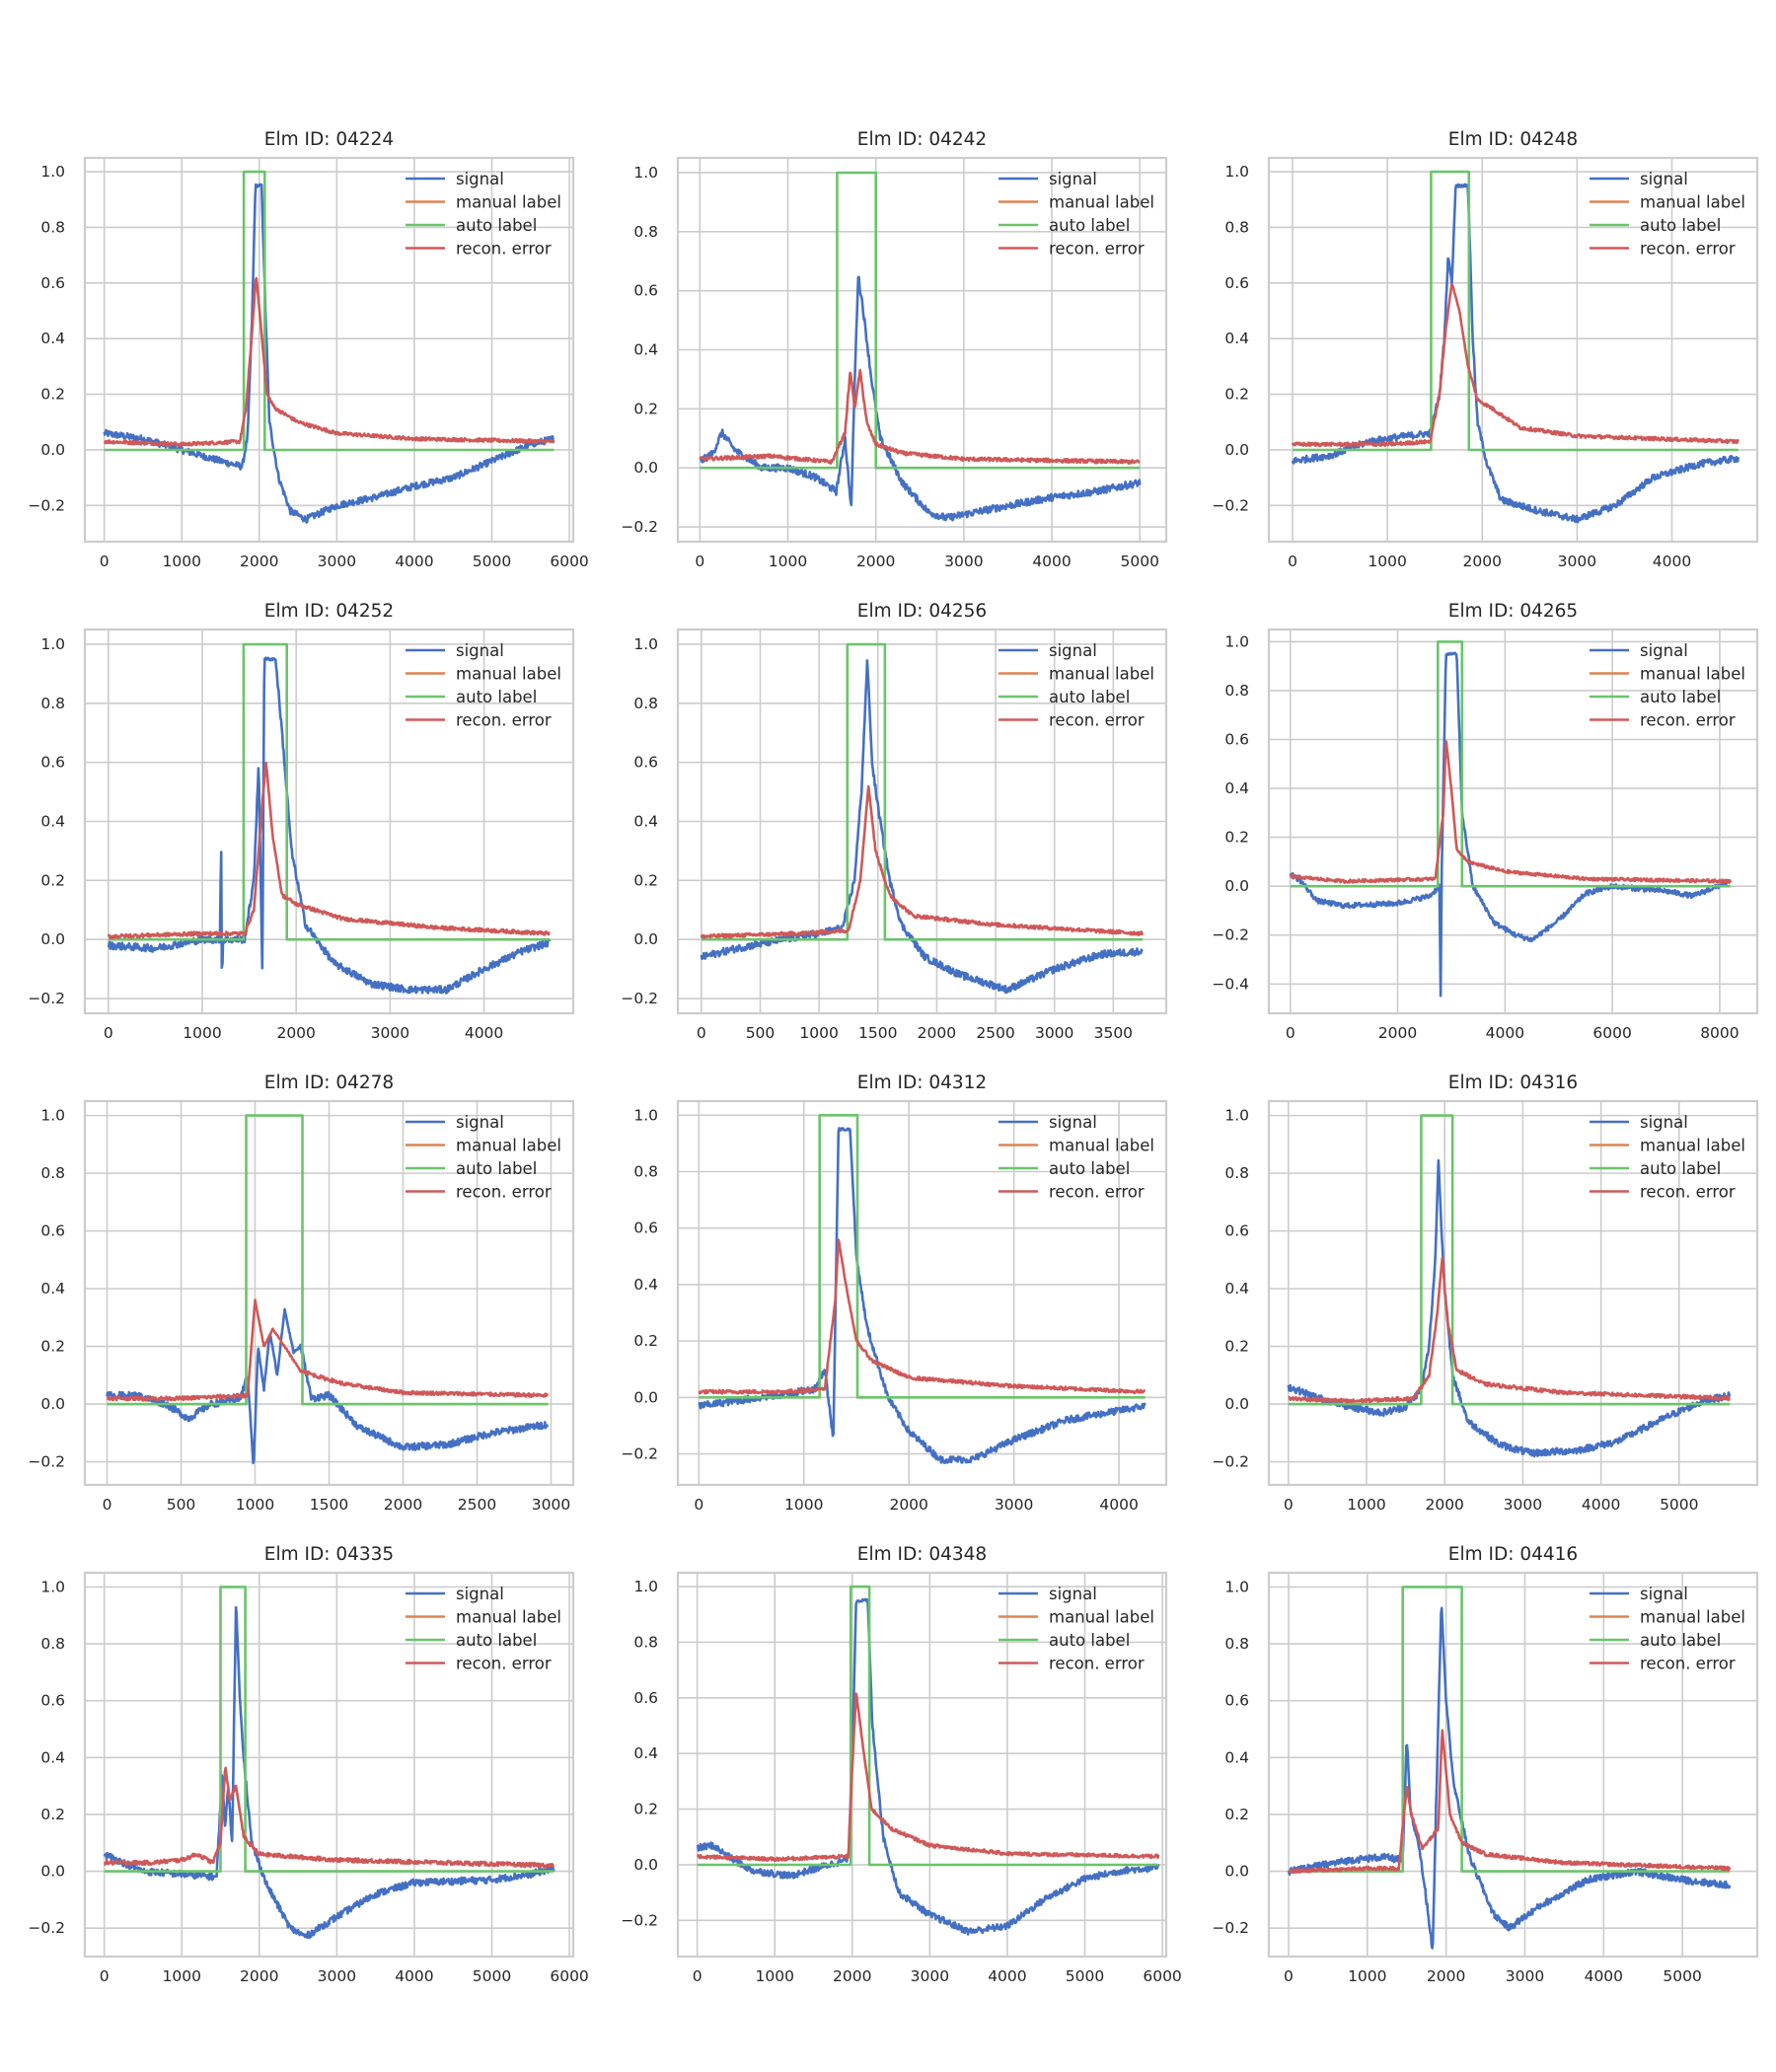  Describe the element at coordinates (492, 562) in the screenshot. I see `x-tick-label: 5000` at that location.